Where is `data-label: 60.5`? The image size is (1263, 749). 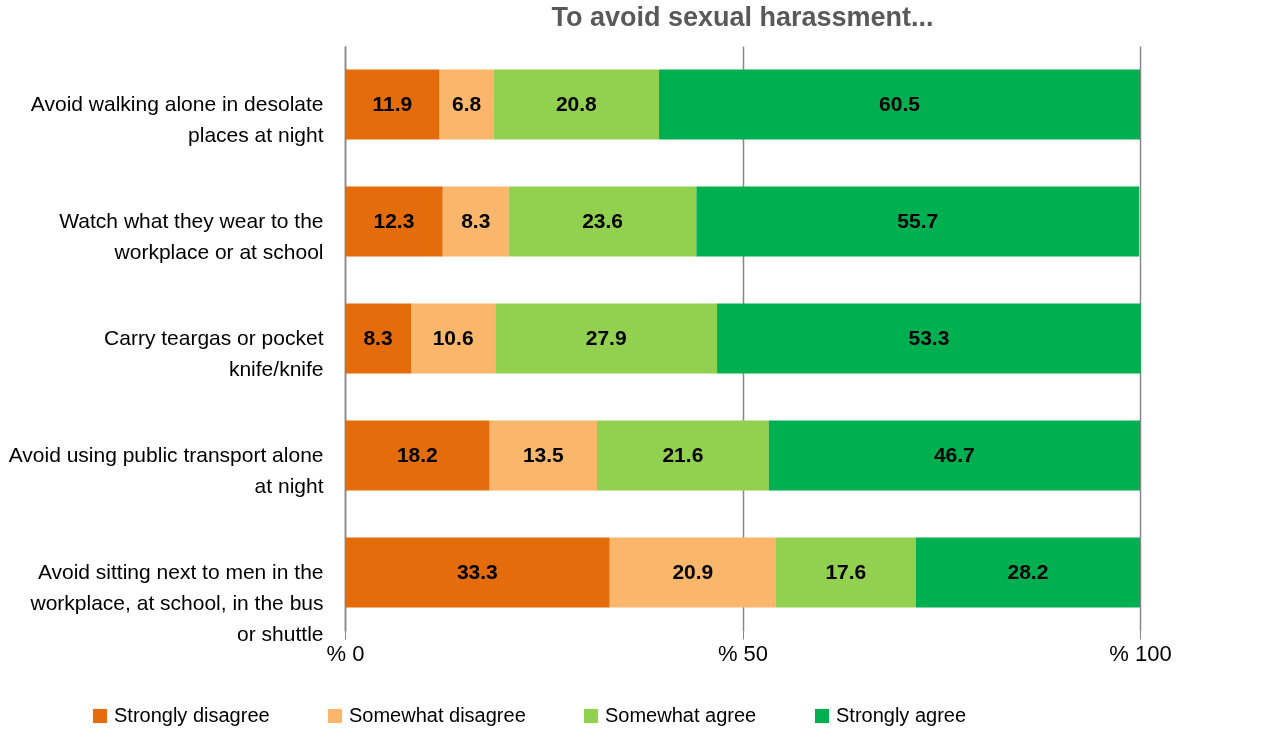 data-label: 60.5 is located at coordinates (900, 103).